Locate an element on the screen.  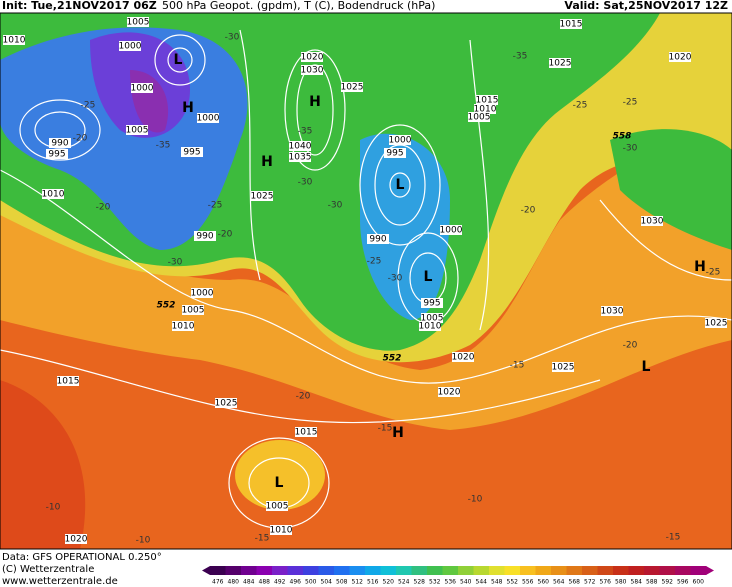
colorbar-tick-label: 544 is located at coordinates (482, 582).